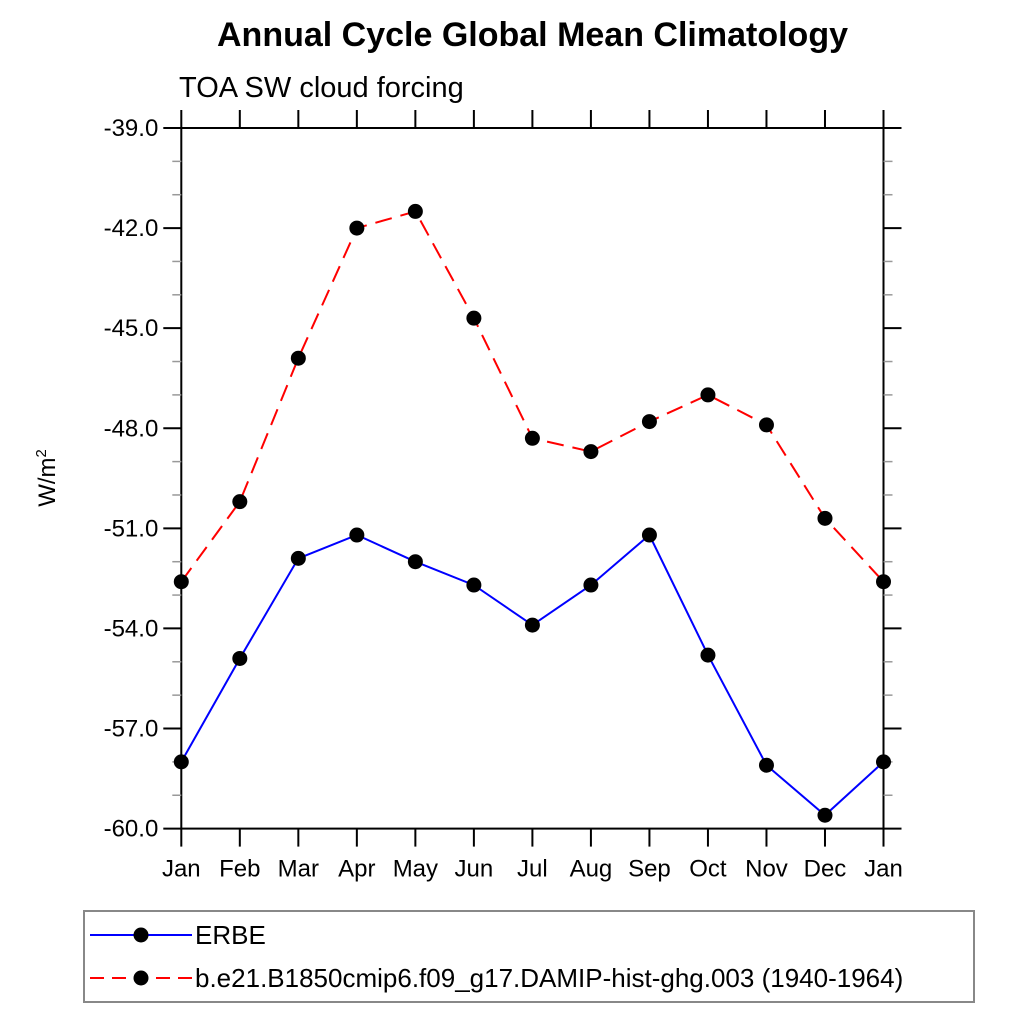 Image resolution: width=1024 pixels, height=1024 pixels. What do you see at coordinates (532, 869) in the screenshot?
I see `x-tick-label: Jul` at bounding box center [532, 869].